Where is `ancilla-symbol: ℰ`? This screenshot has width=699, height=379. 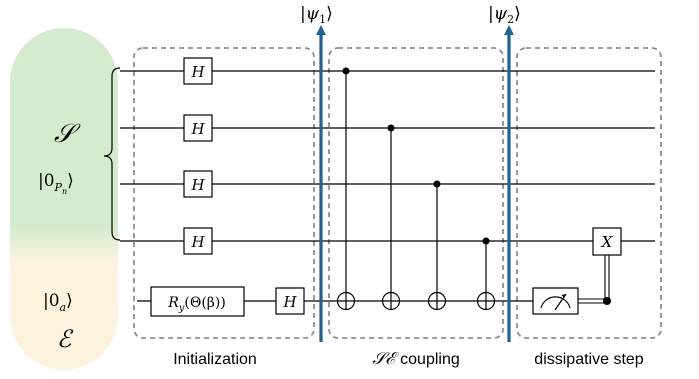
ancilla-symbol: ℰ is located at coordinates (65, 339).